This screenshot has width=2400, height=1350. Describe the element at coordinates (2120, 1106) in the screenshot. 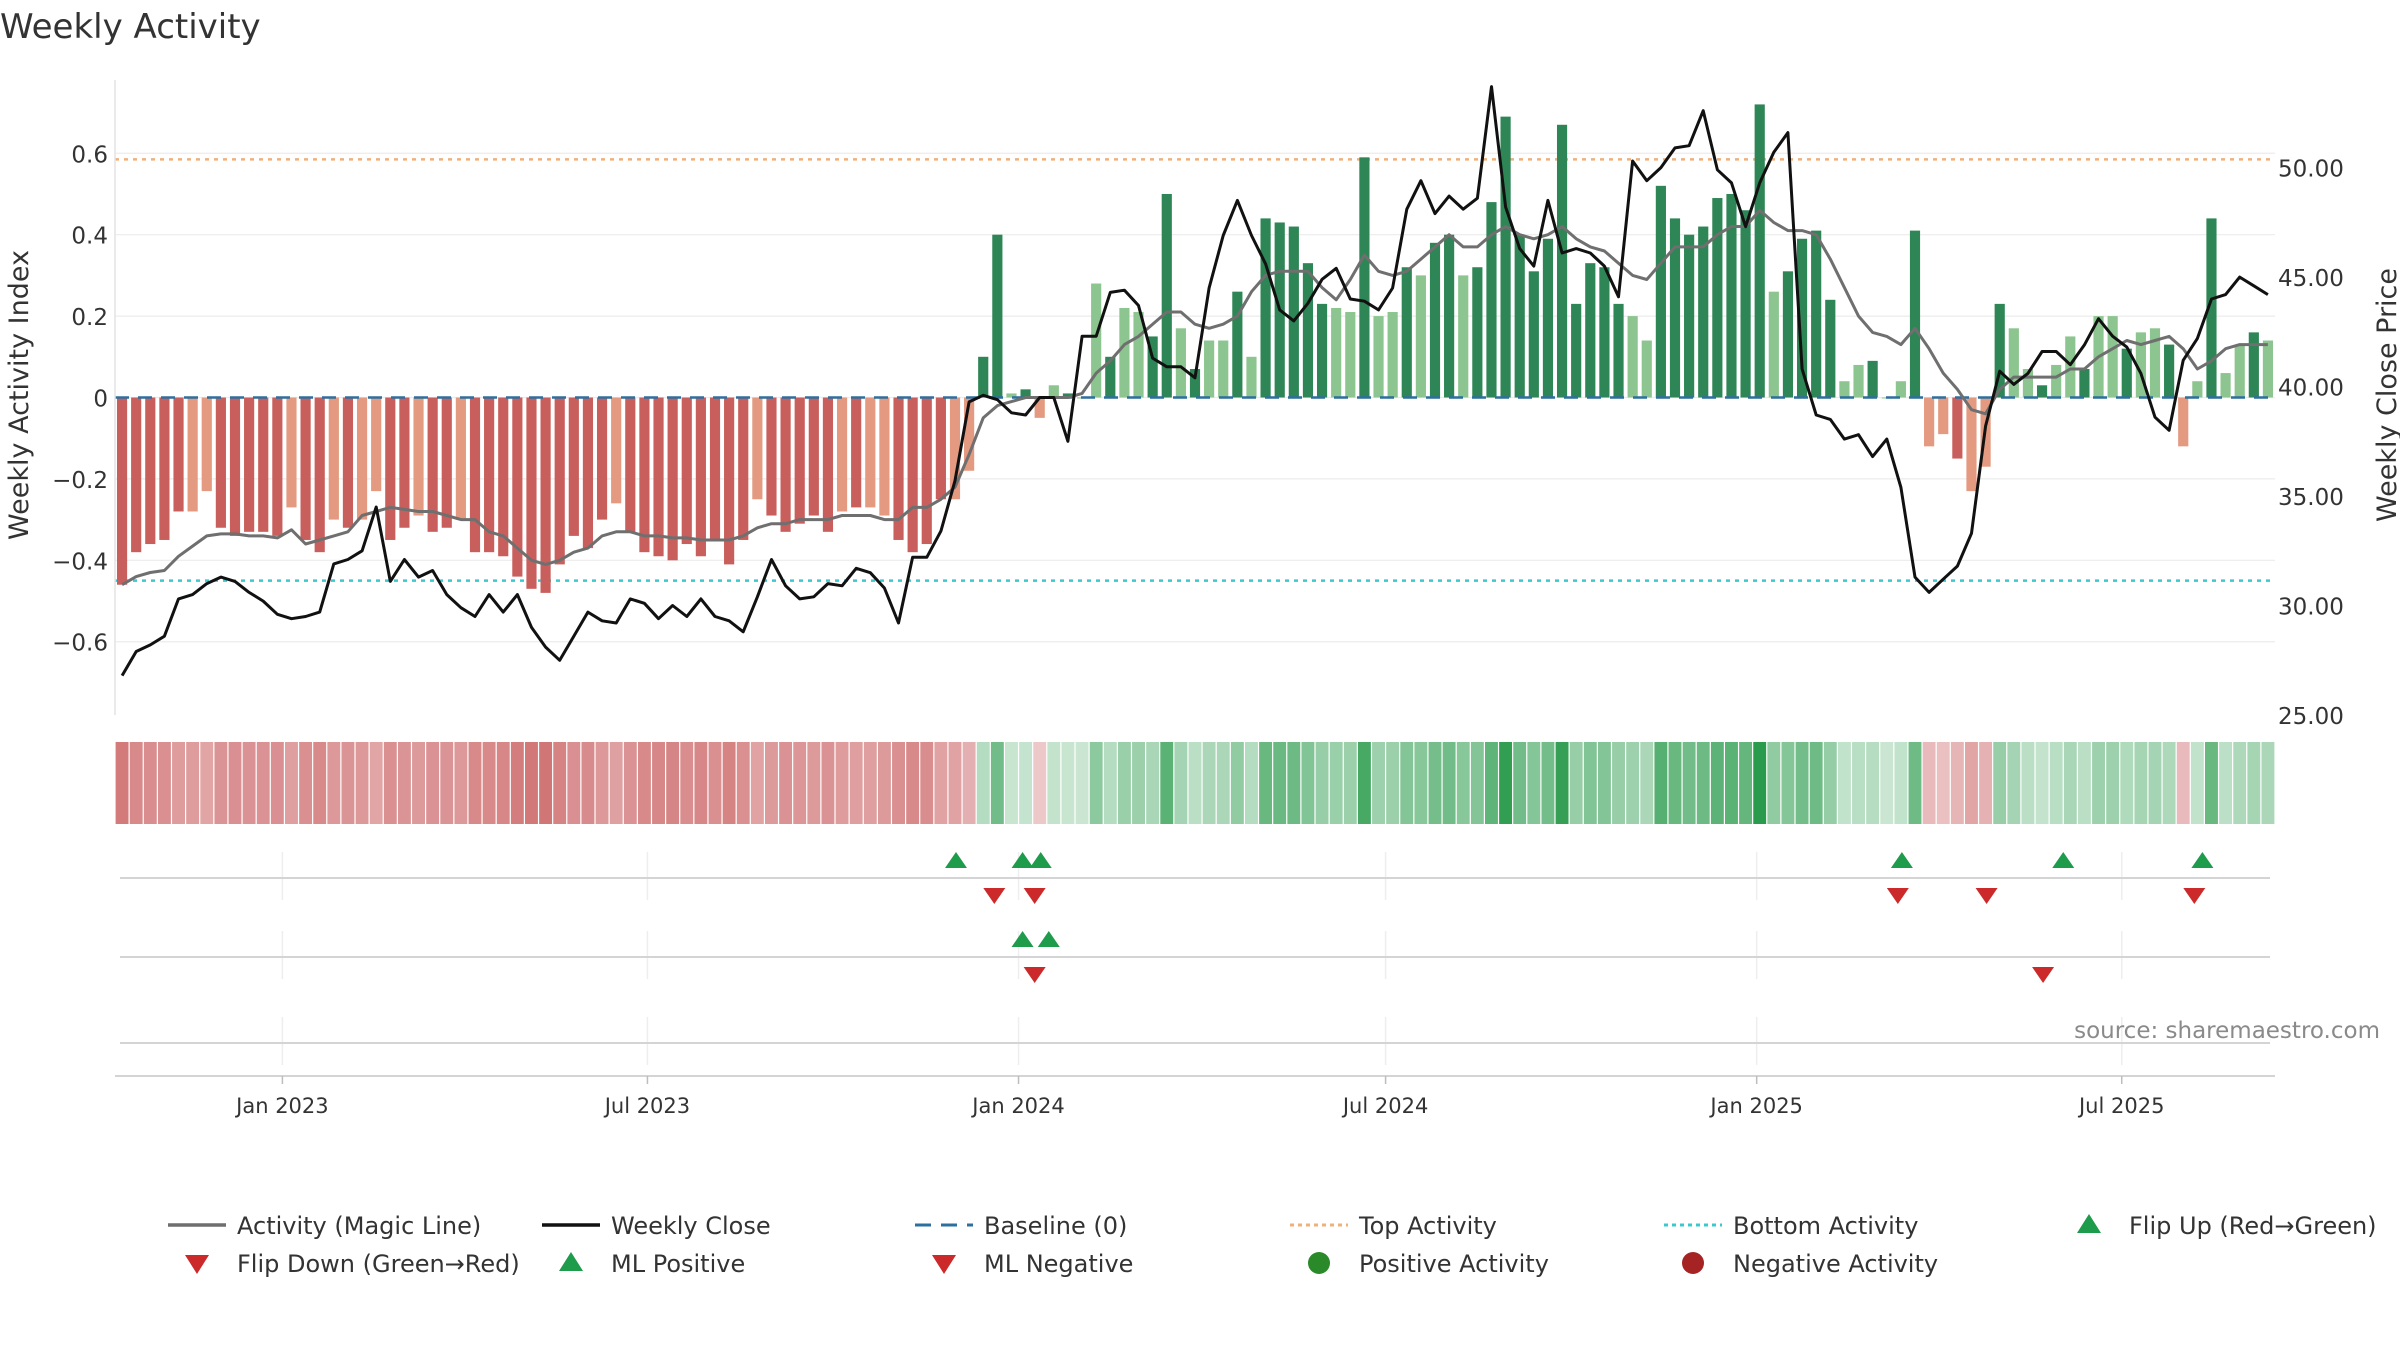

I see `x-tick-label: Jul 2025` at that location.